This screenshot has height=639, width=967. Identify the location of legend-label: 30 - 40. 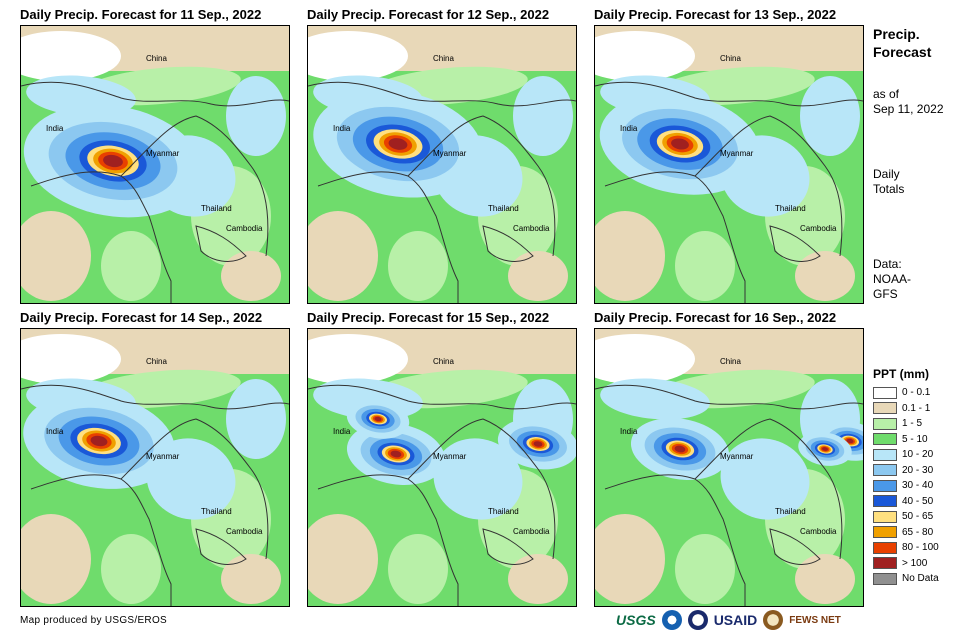
(918, 486).